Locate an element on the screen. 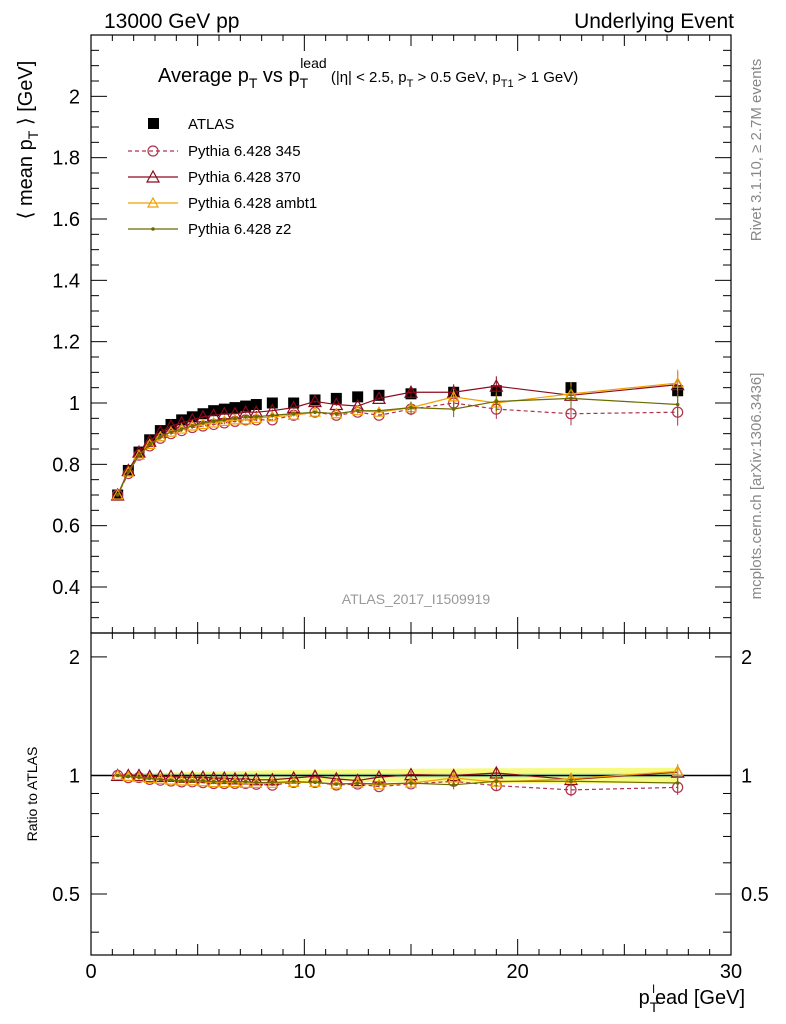  ratio-y-tick-label: 0.5 is located at coordinates (66, 895).